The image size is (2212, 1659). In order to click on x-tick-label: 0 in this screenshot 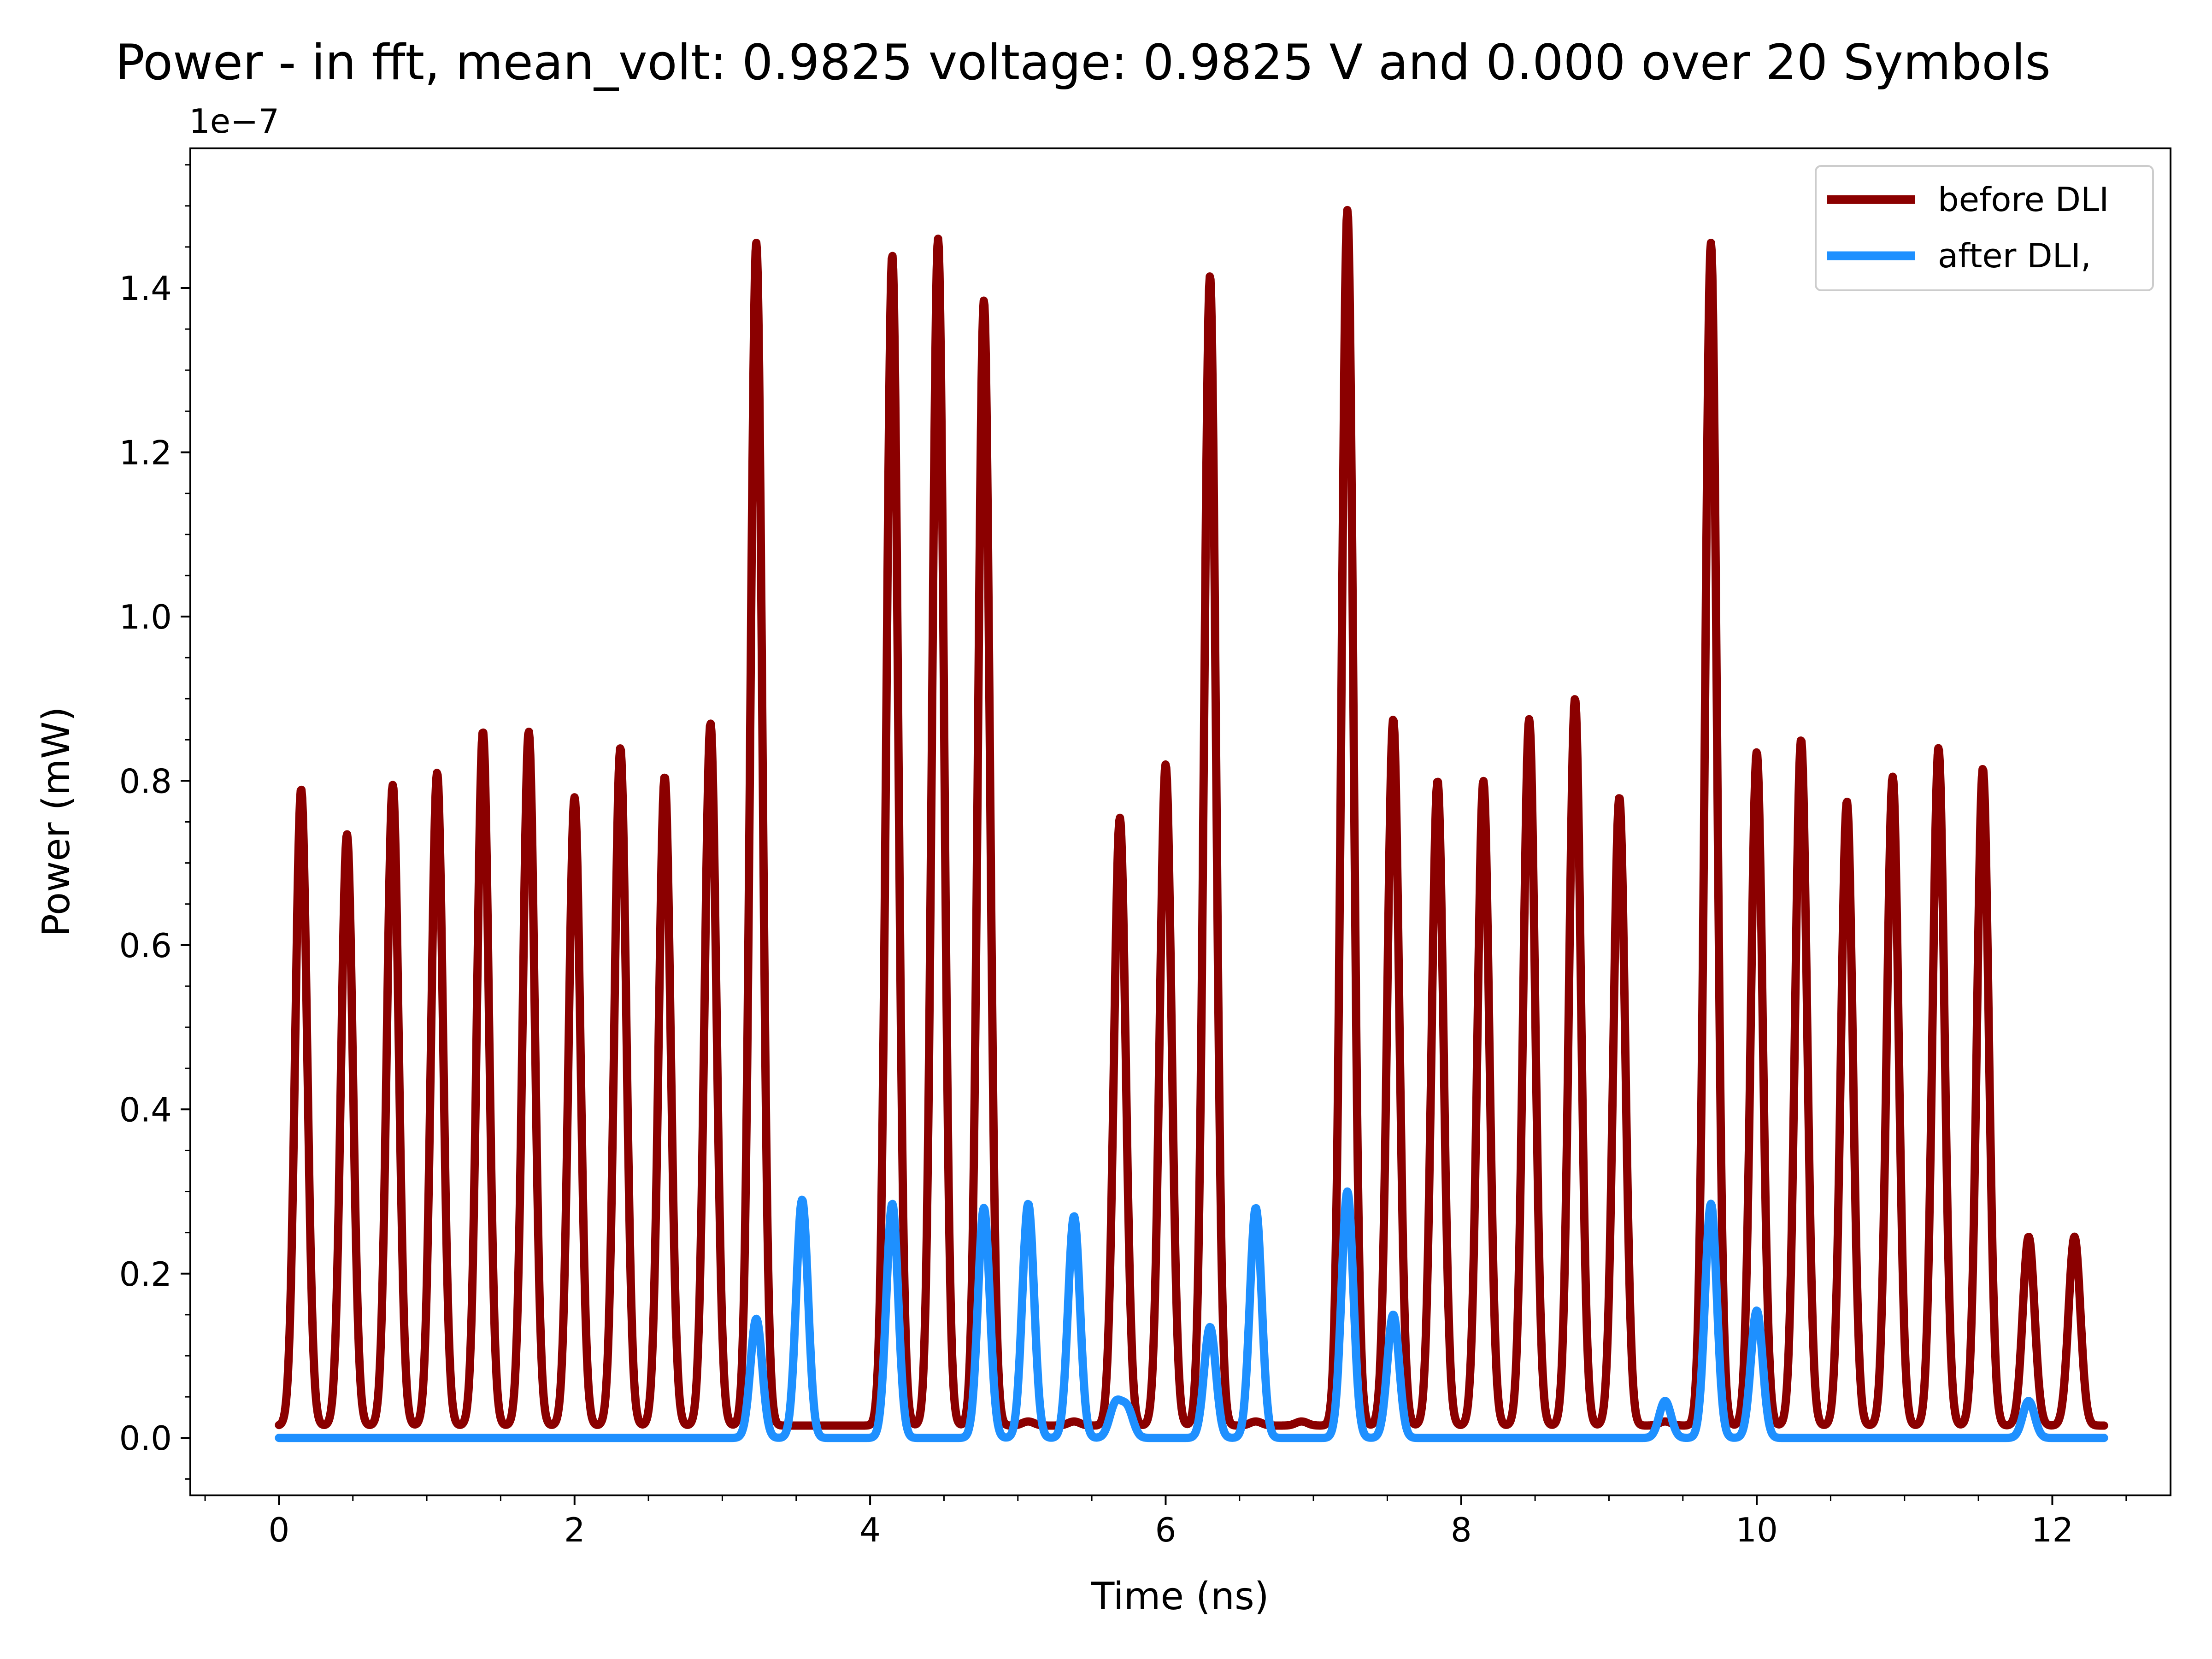, I will do `click(278, 1530)`.